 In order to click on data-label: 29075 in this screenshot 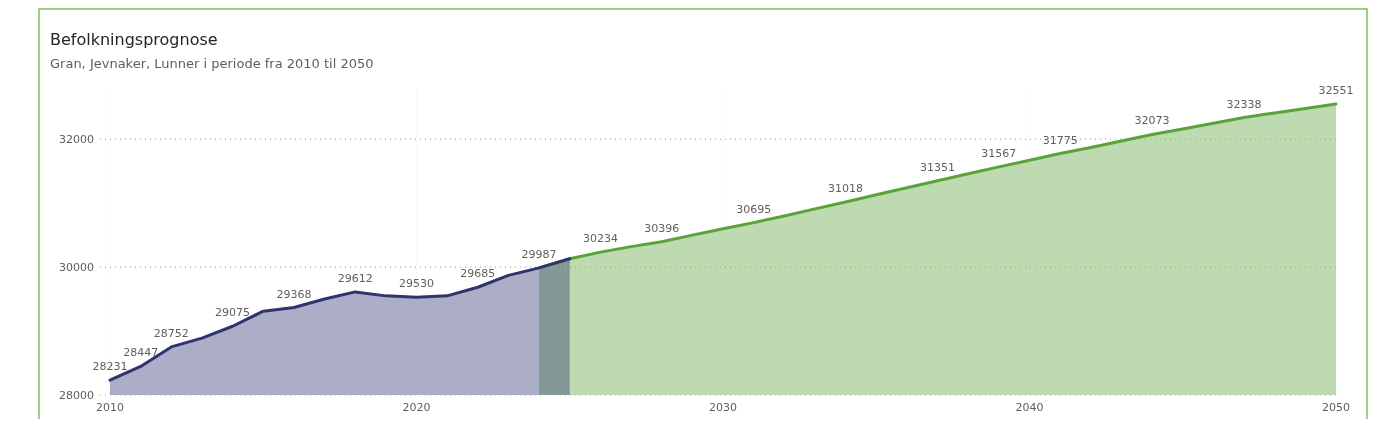, I will do `click(233, 313)`.